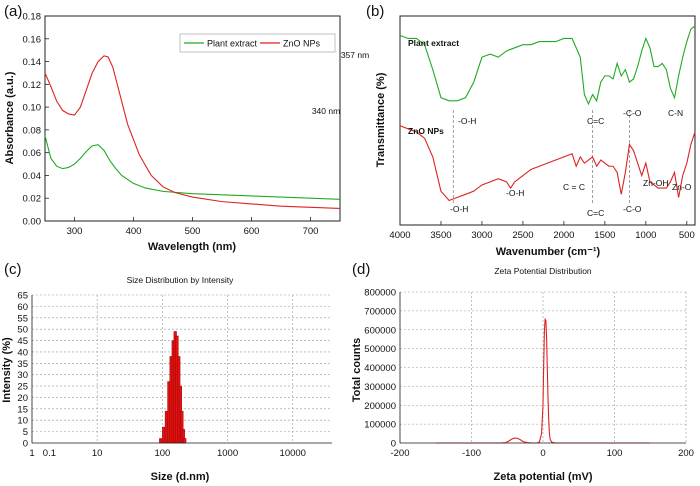 The height and width of the screenshot is (486, 700). Describe the element at coordinates (13, 269) in the screenshot. I see `panel-label-c: (c)` at that location.